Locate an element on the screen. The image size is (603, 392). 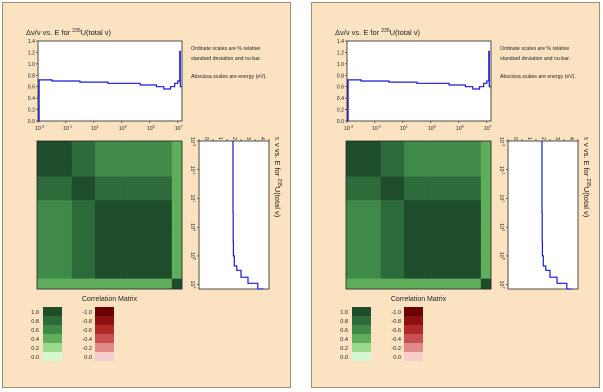
y-tick-label: 1.4 is located at coordinates (340, 42).